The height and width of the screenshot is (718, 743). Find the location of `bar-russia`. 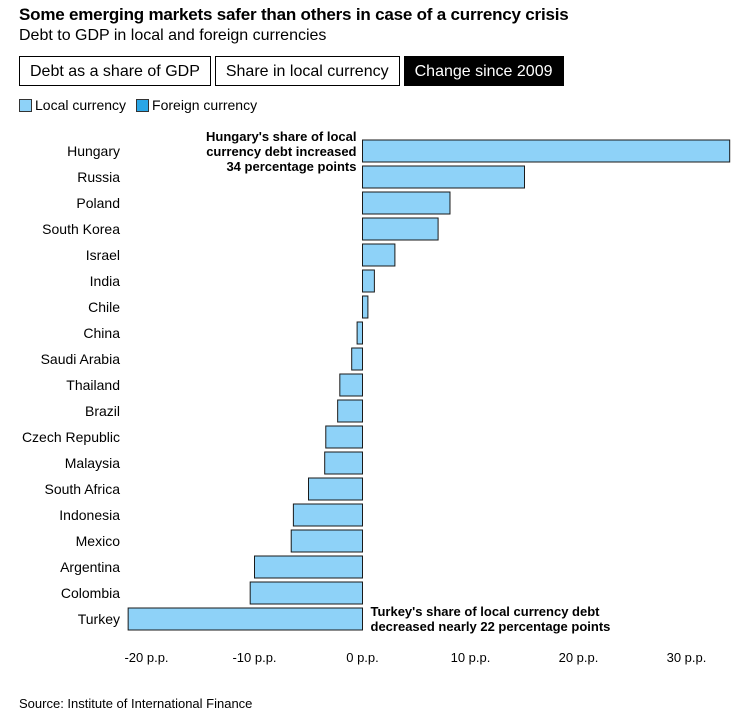

bar-russia is located at coordinates (443, 177).